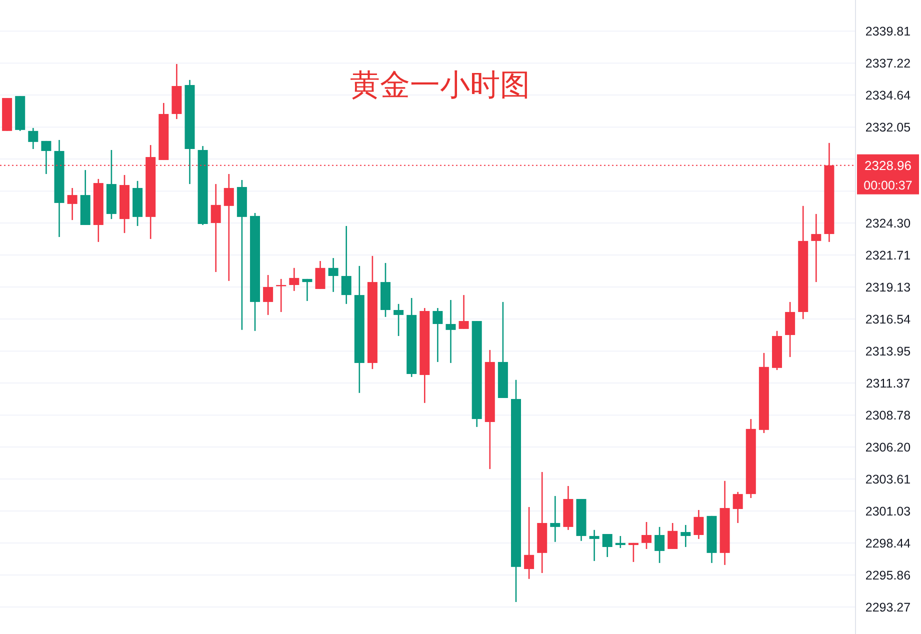 The width and height of the screenshot is (921, 634). What do you see at coordinates (888, 479) in the screenshot?
I see `y-tick-label: 2303.61` at bounding box center [888, 479].